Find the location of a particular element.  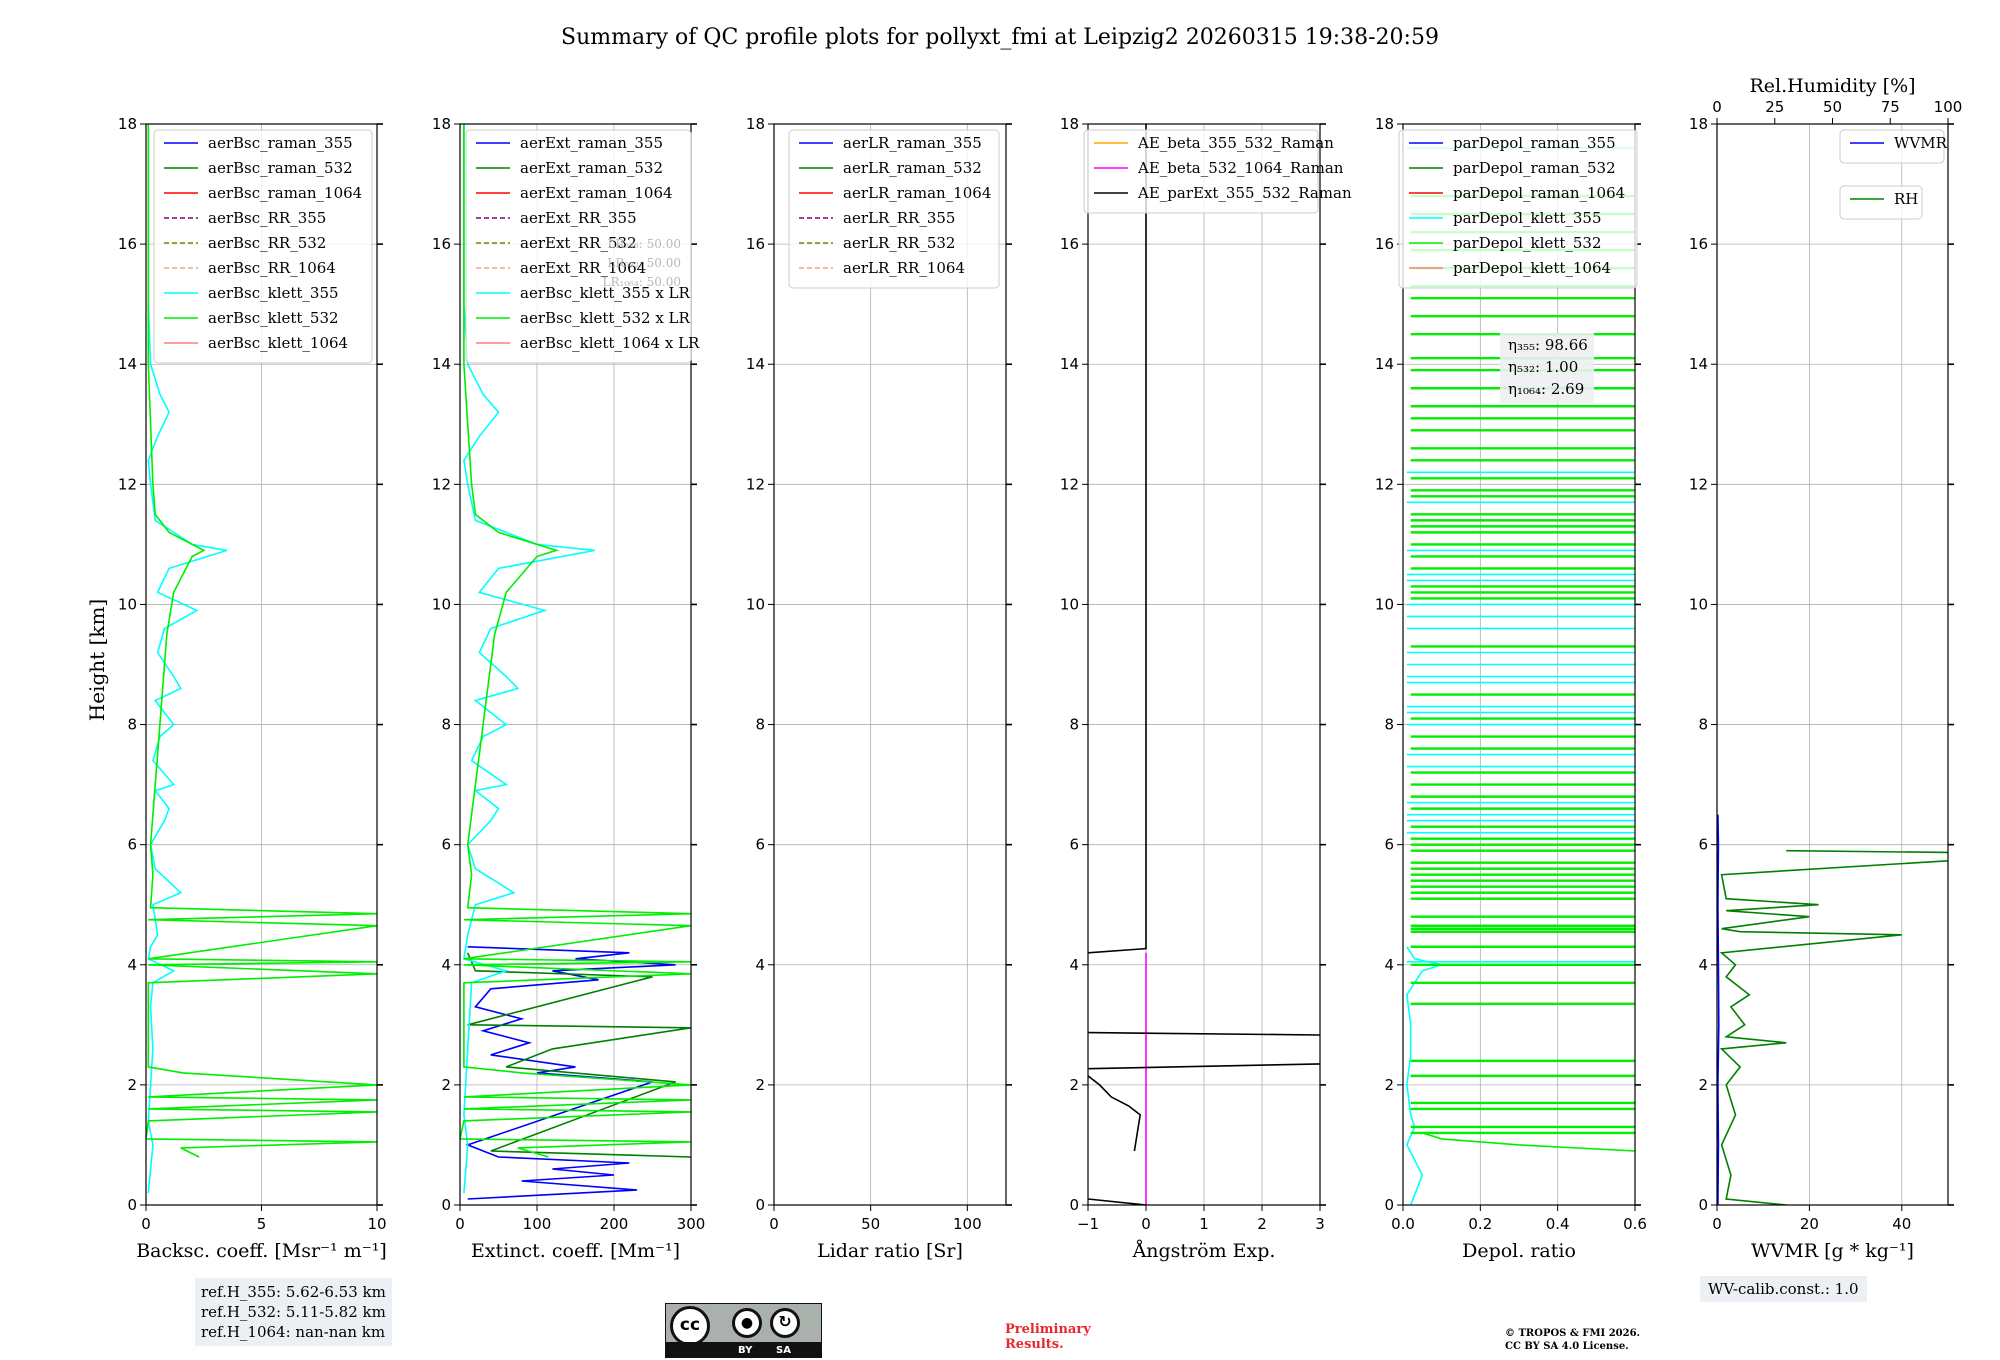

legend-entry: aerExt_RR_1064 is located at coordinates (583, 268).